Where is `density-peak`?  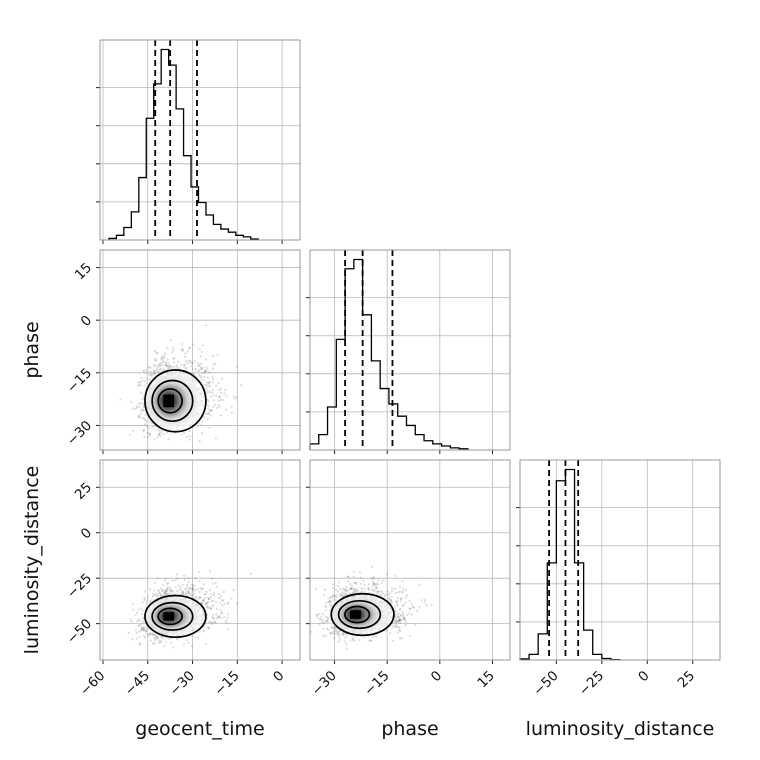
density-peak is located at coordinates (169, 401).